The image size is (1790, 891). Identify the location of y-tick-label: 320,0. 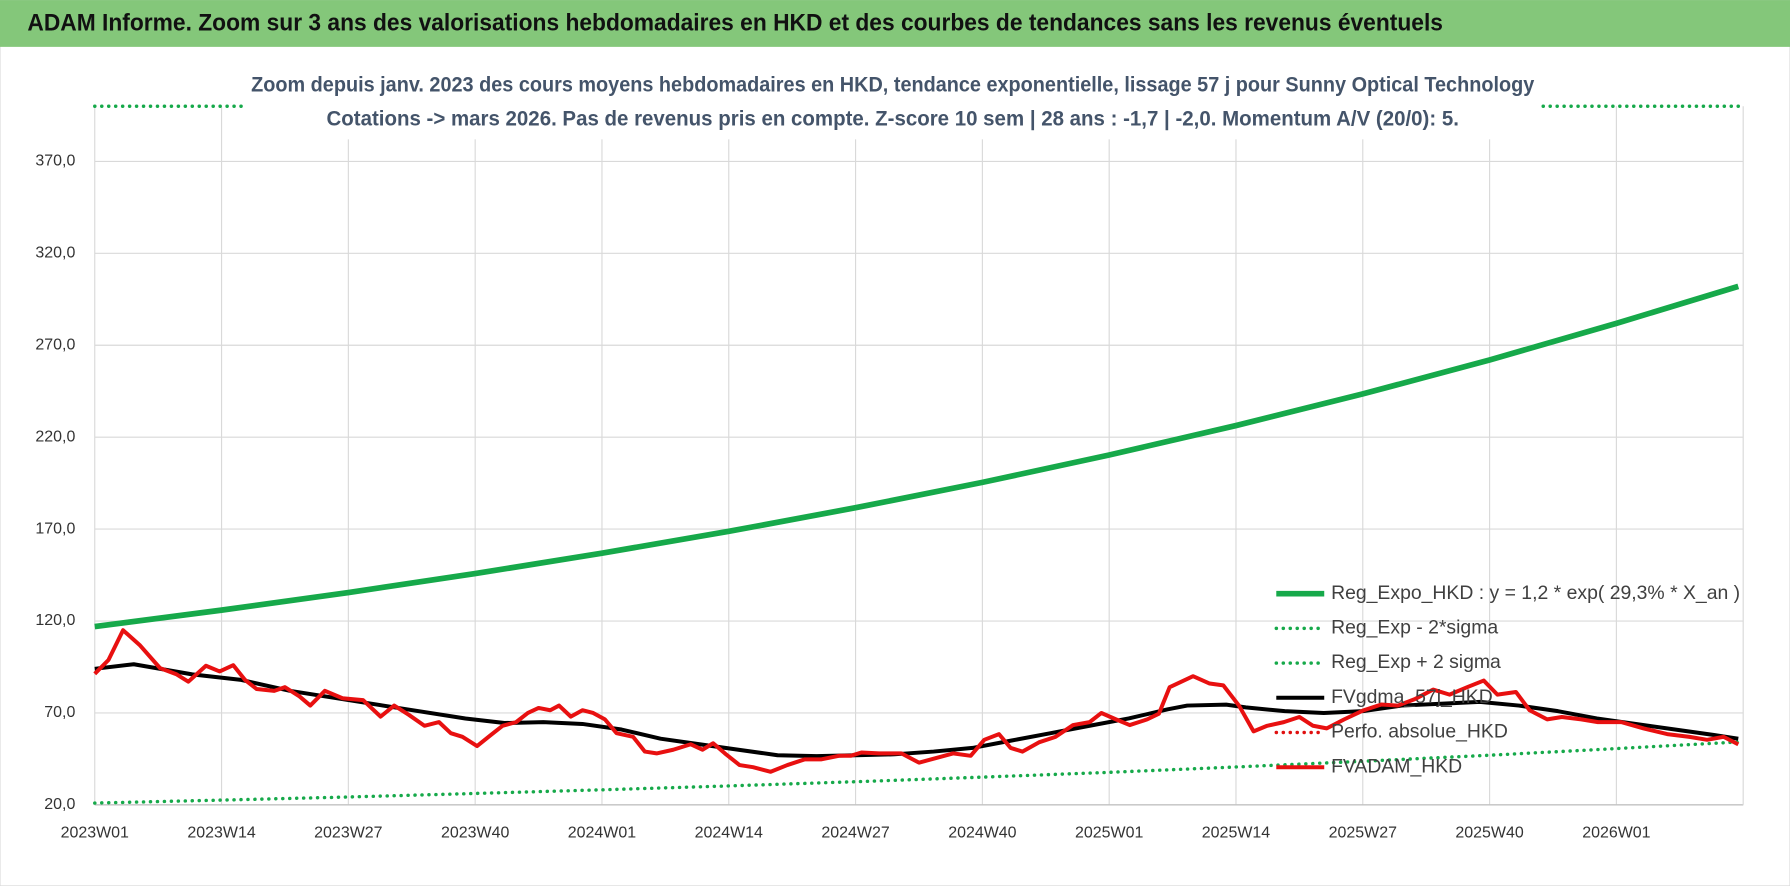
(55, 253).